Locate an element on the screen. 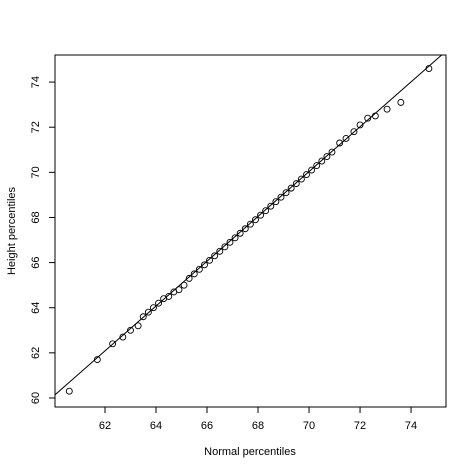  y-axis-label: Height percentiles is located at coordinates (12, 230).